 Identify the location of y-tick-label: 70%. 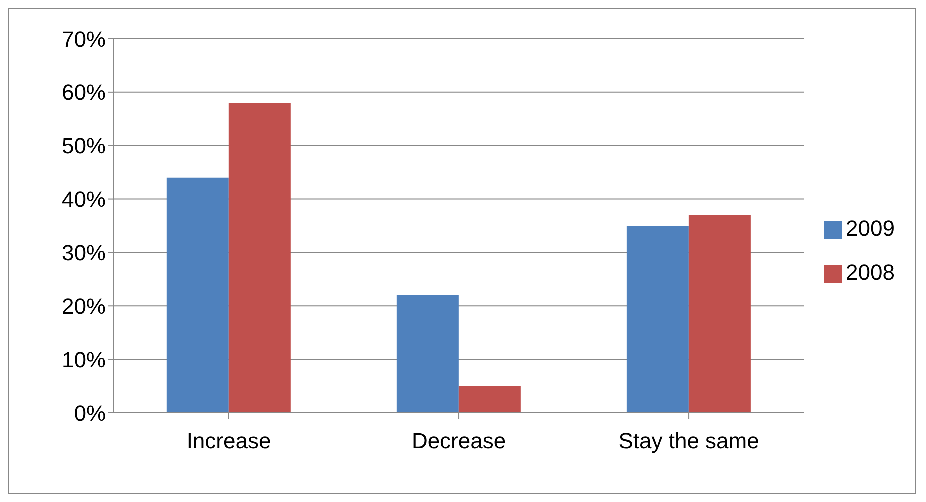
(84, 39).